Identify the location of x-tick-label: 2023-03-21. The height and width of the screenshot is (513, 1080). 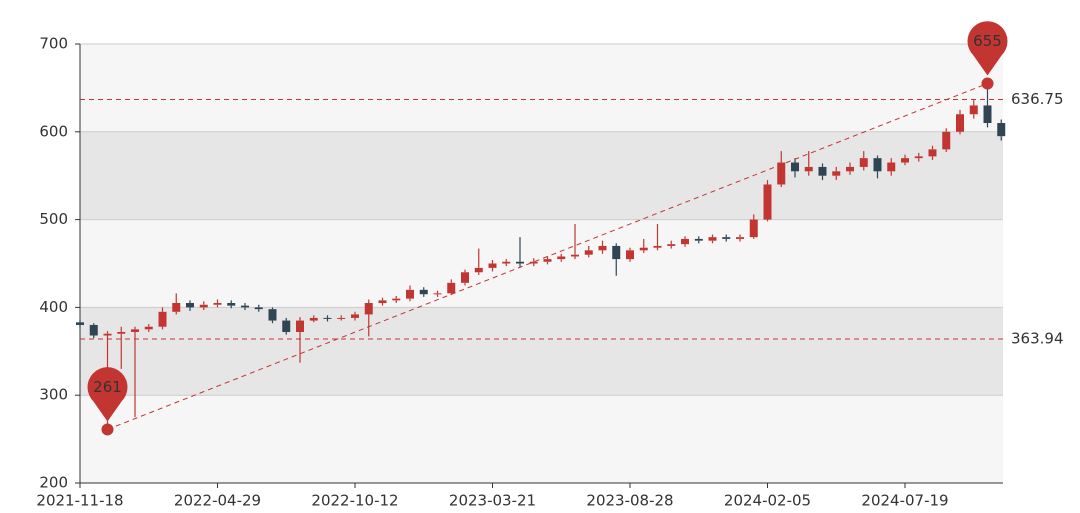
(492, 501).